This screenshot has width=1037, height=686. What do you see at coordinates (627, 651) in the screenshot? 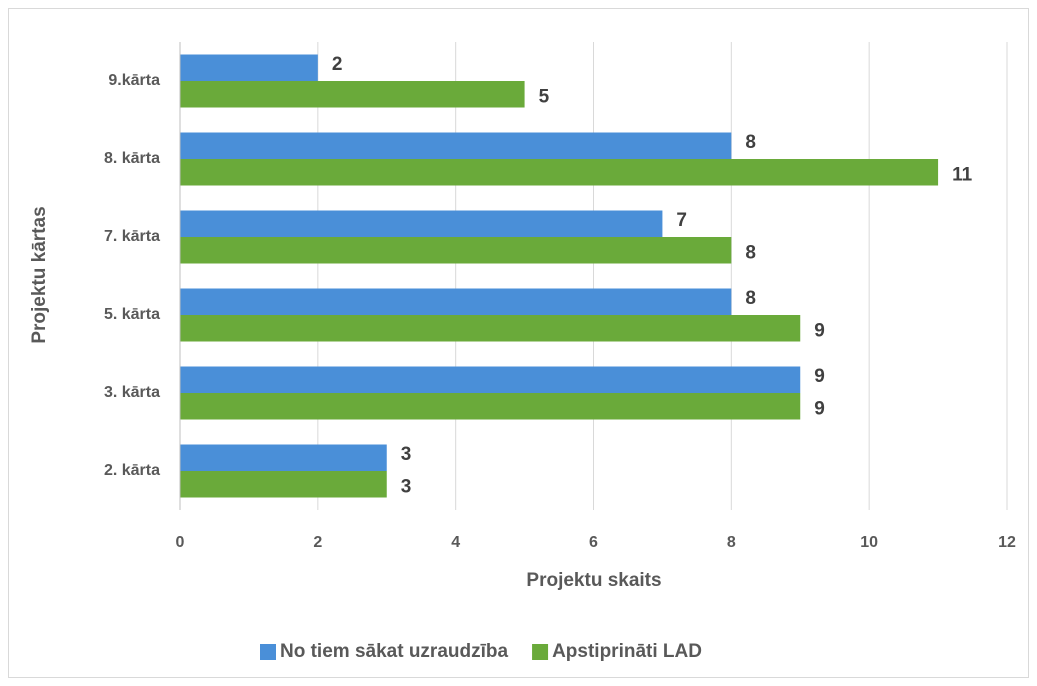
I see `legend-label: Apstiprināti LAD` at bounding box center [627, 651].